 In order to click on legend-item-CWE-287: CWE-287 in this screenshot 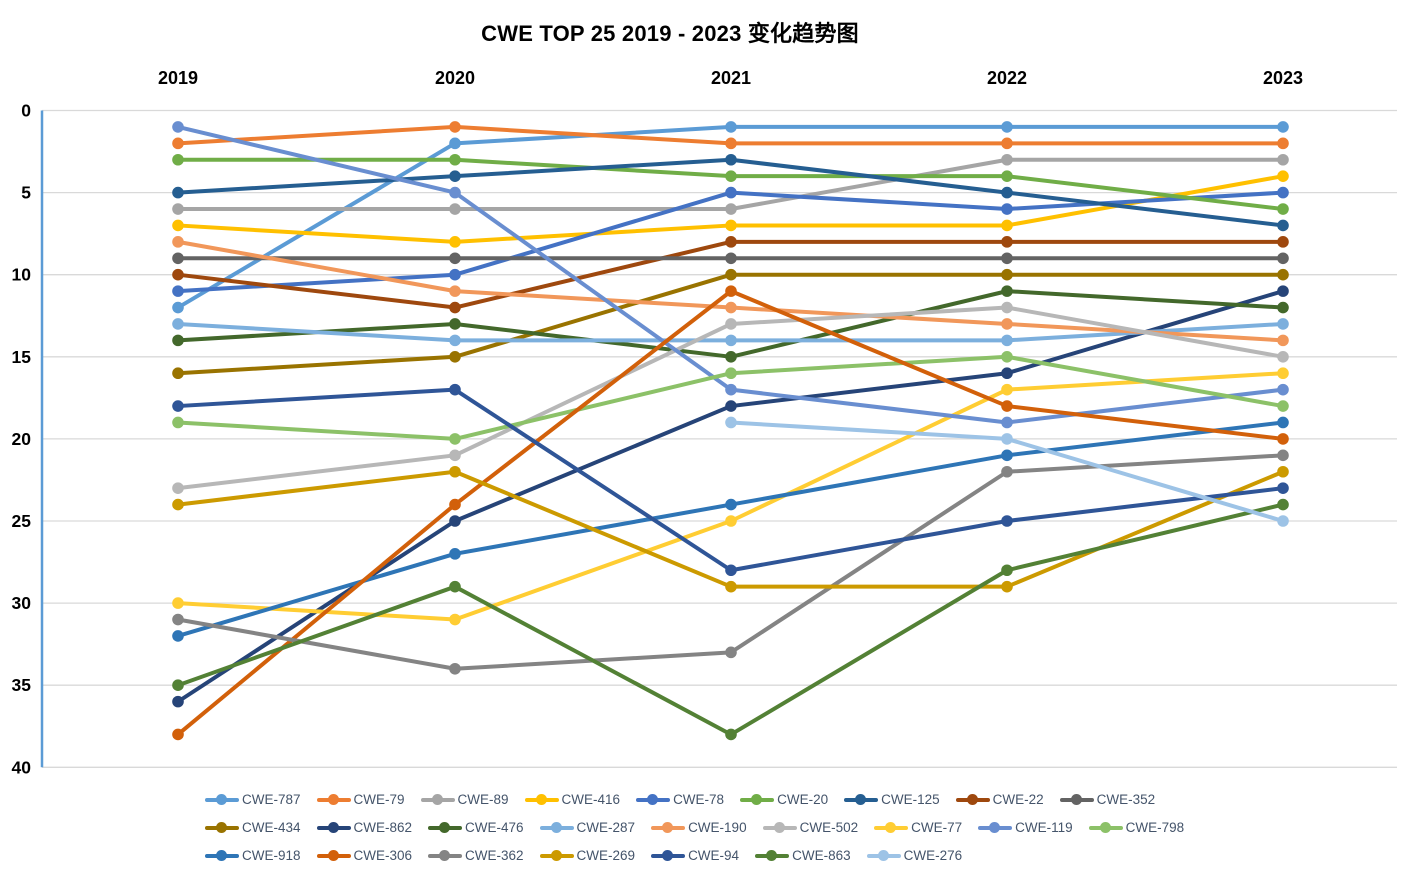, I will do `click(587, 827)`.